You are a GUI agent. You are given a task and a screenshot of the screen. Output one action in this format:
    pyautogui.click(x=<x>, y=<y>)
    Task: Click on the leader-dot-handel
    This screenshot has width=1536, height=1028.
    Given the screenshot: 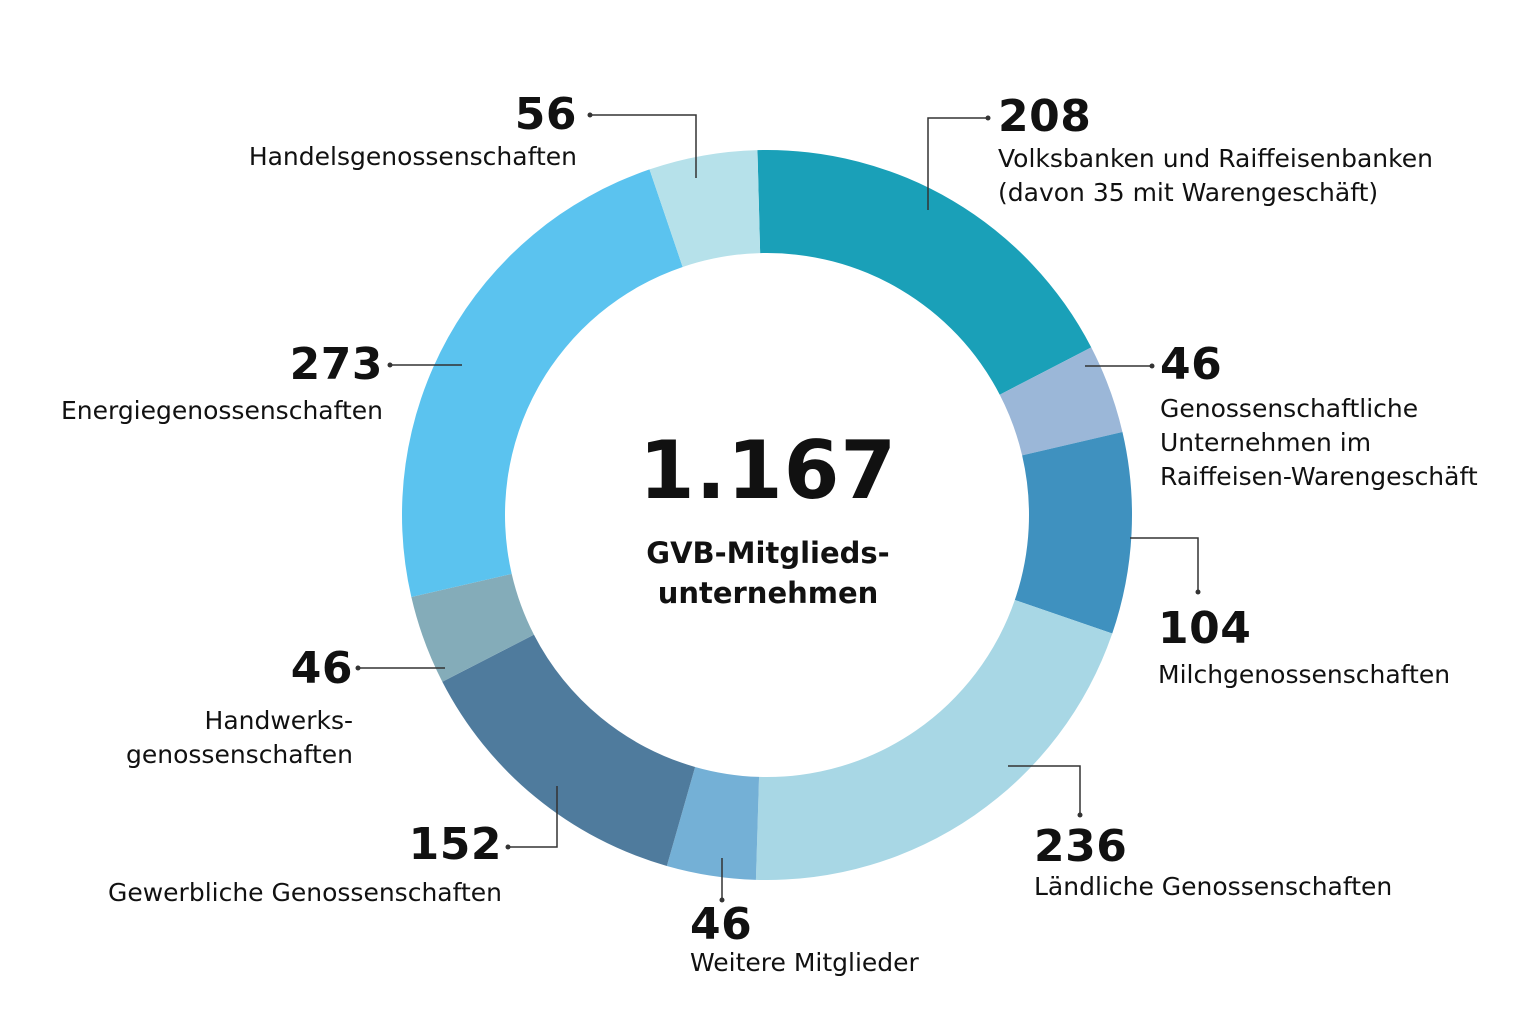 What is the action you would take?
    pyautogui.click(x=590, y=115)
    